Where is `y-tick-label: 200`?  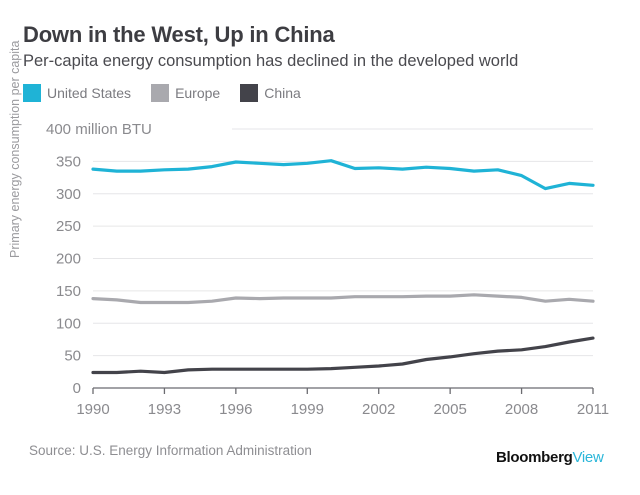 y-tick-label: 200 is located at coordinates (68, 259).